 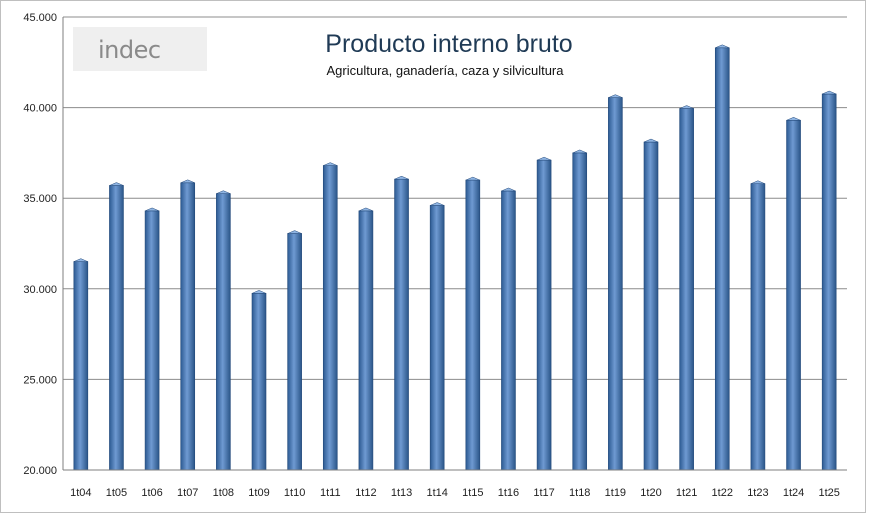 What do you see at coordinates (40, 471) in the screenshot?
I see `y-tick-label: 20.000` at bounding box center [40, 471].